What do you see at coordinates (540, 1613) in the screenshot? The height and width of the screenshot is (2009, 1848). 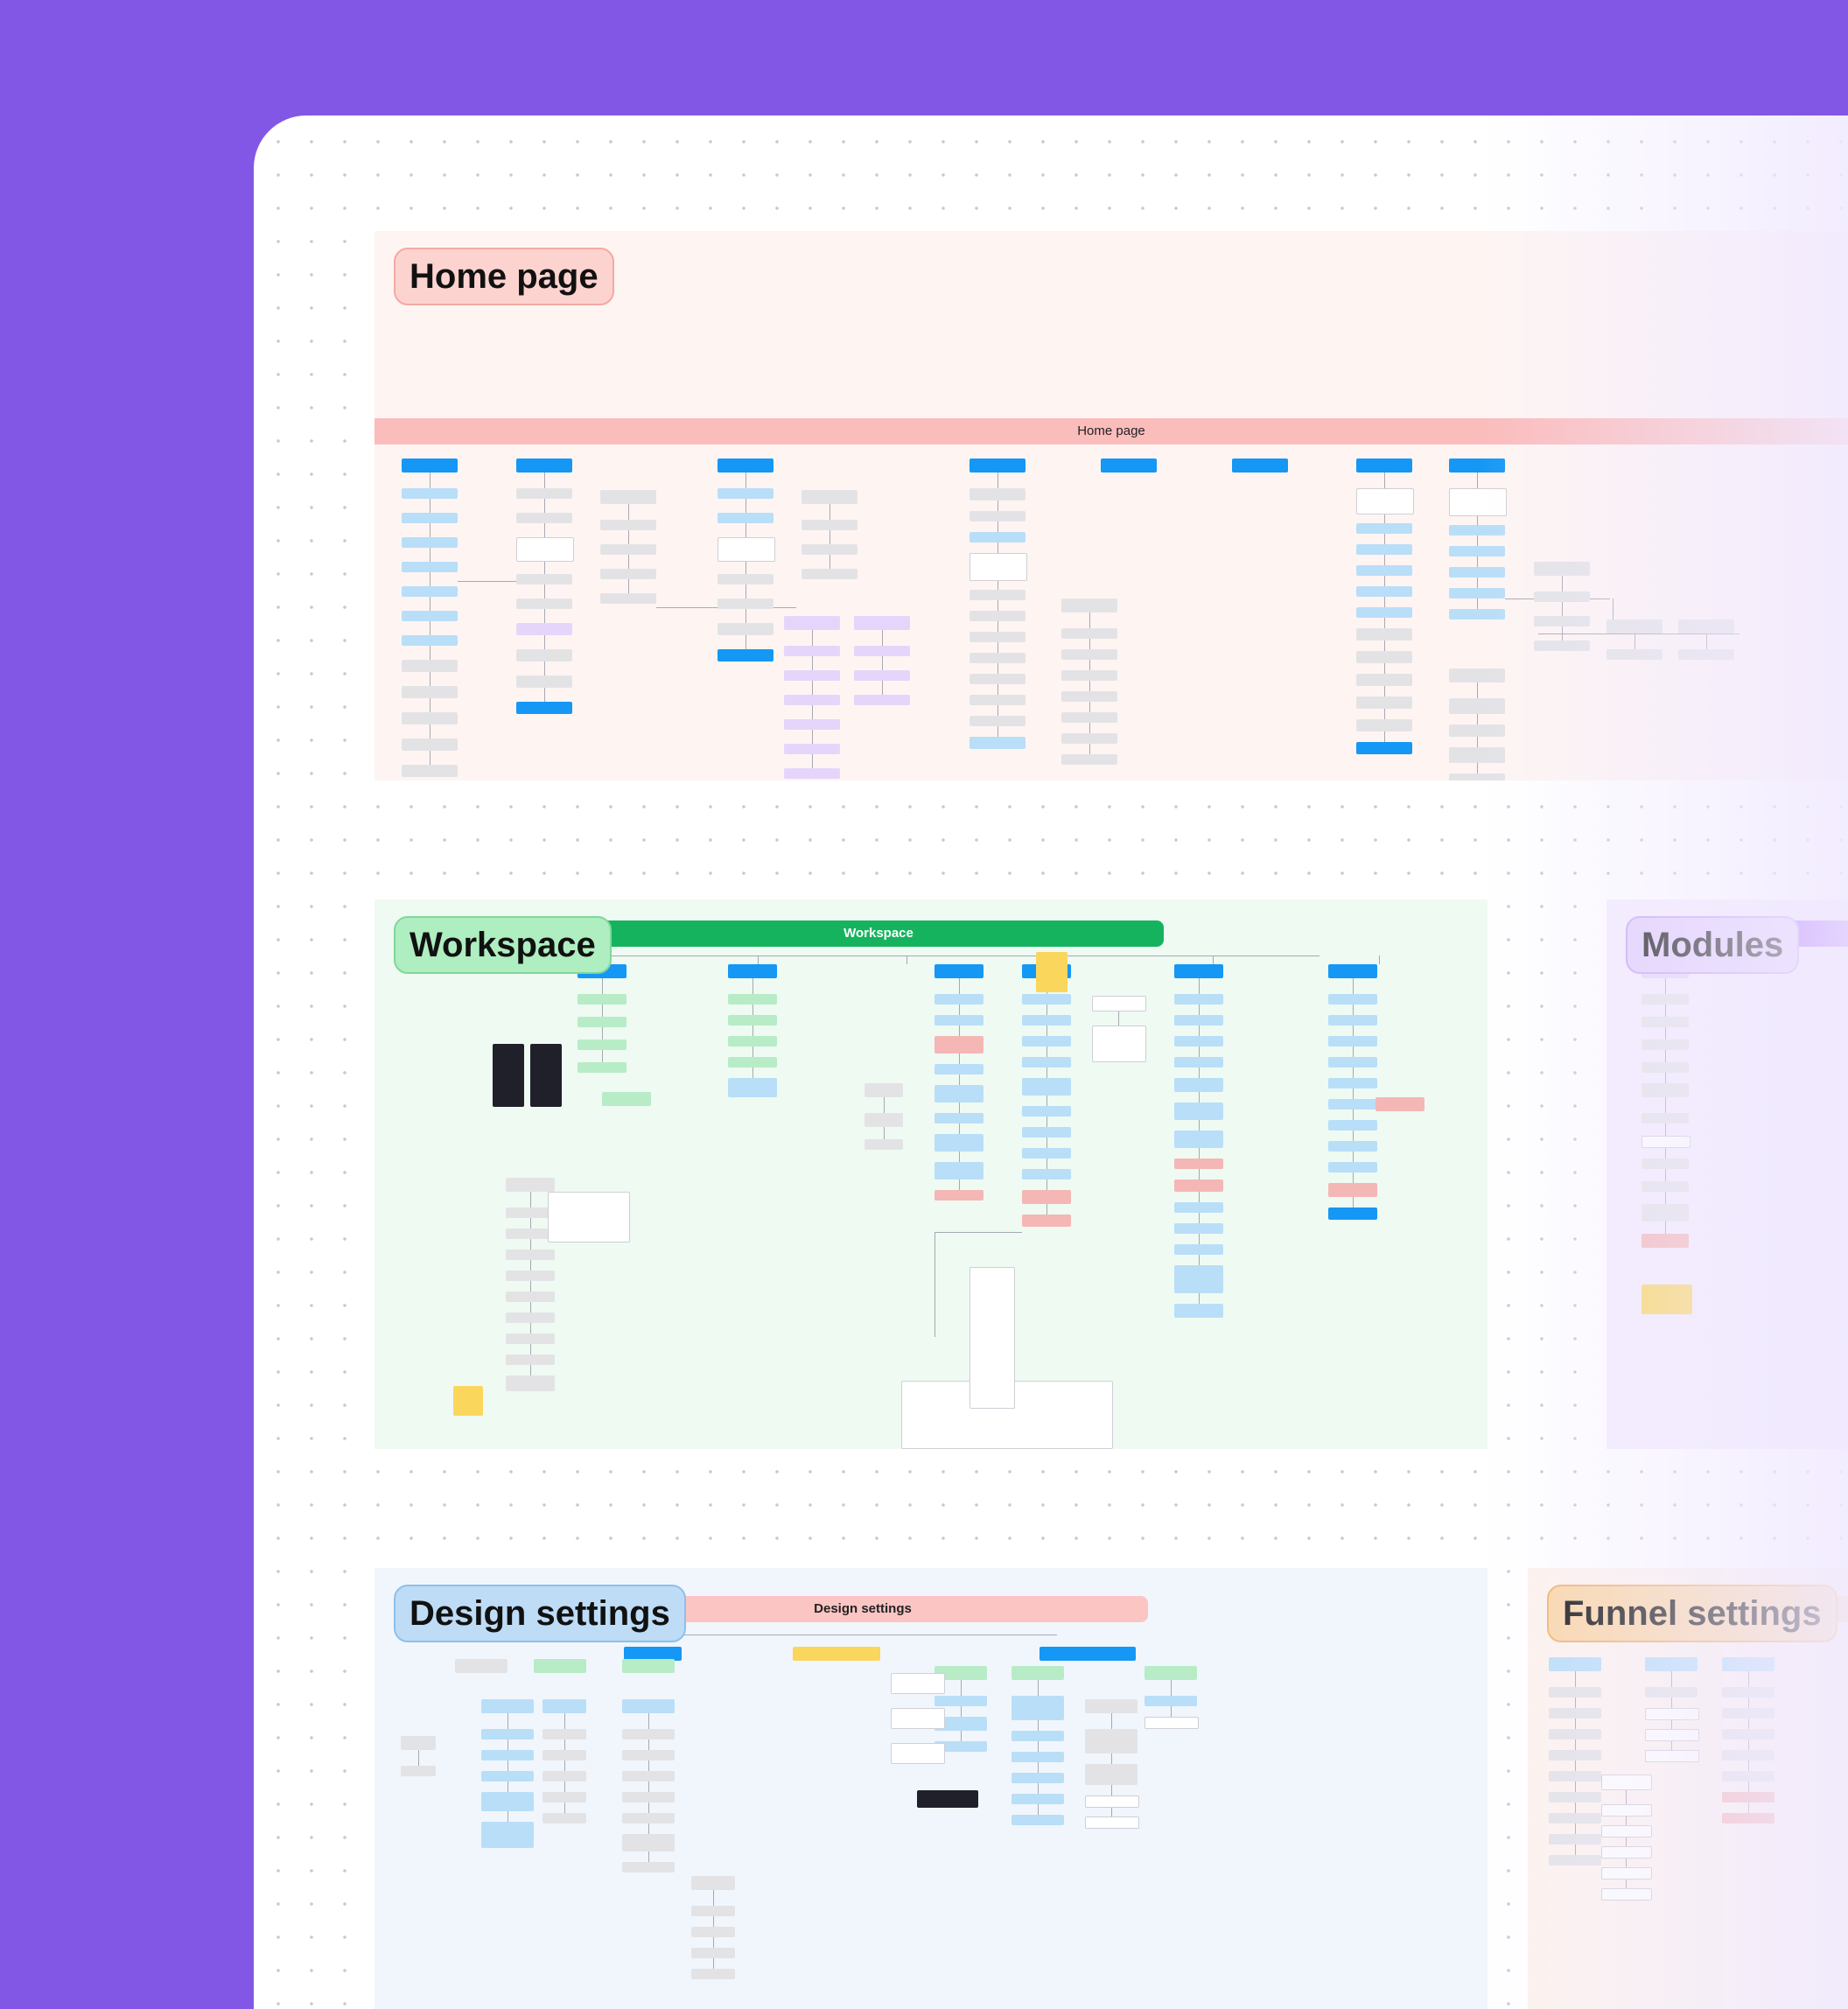 I see `design-settings-title: Design settings` at bounding box center [540, 1613].